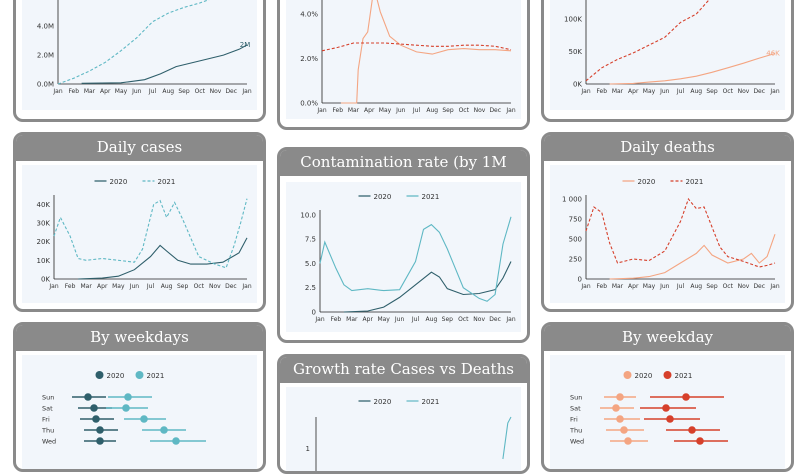 The width and height of the screenshot is (808, 474). What do you see at coordinates (47, 409) in the screenshot?
I see `category-label: Sat` at bounding box center [47, 409].